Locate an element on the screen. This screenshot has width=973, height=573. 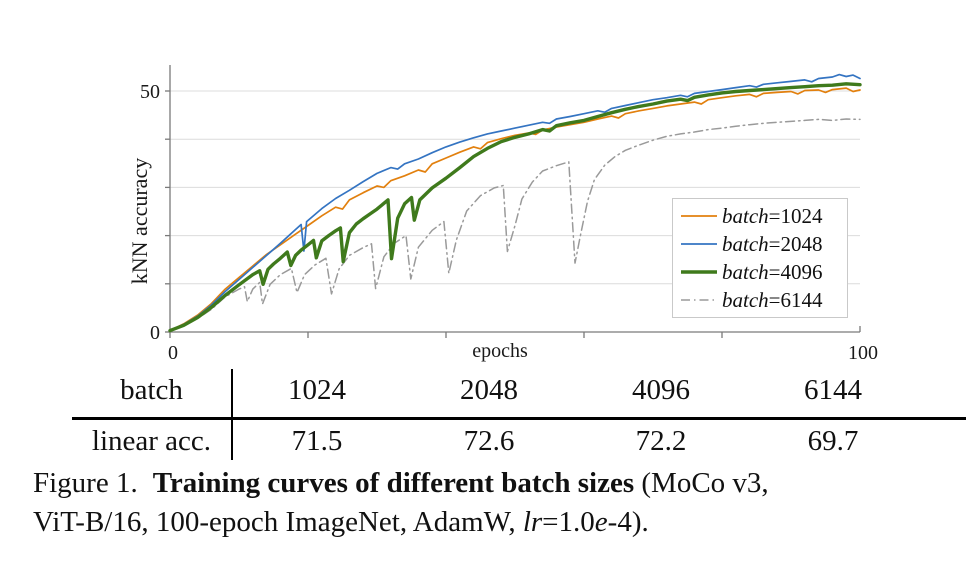
table-cell: 72.2 is located at coordinates (661, 441).